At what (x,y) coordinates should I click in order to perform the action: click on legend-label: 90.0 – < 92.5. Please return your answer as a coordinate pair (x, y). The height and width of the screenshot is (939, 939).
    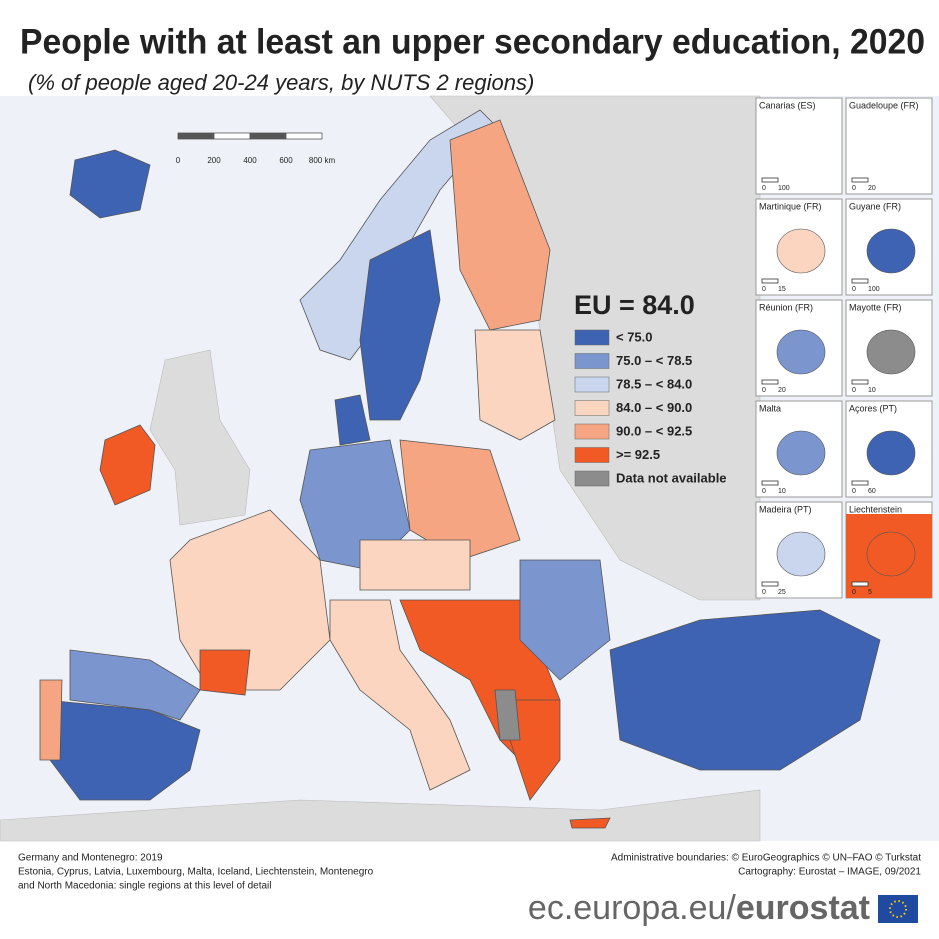
    Looking at the image, I should click on (654, 430).